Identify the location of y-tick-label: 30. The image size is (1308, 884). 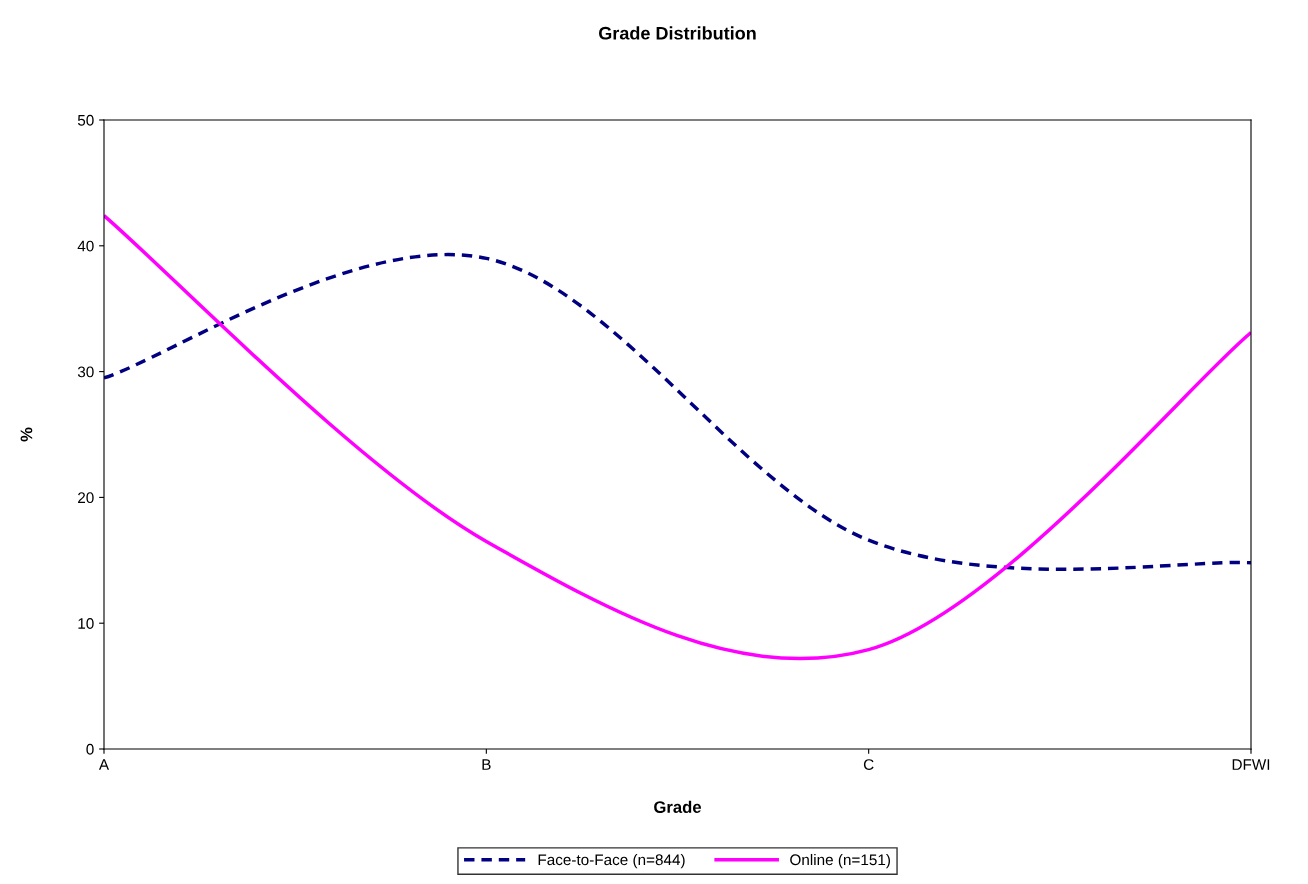
(85, 372).